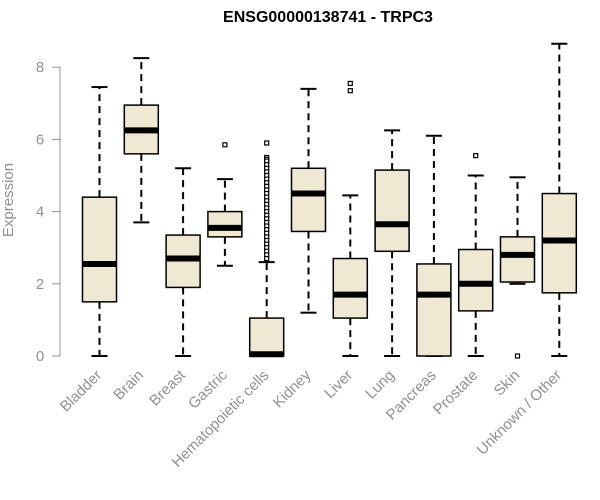 This screenshot has height=500, width=600. Describe the element at coordinates (167, 387) in the screenshot. I see `category-label: Breast` at that location.